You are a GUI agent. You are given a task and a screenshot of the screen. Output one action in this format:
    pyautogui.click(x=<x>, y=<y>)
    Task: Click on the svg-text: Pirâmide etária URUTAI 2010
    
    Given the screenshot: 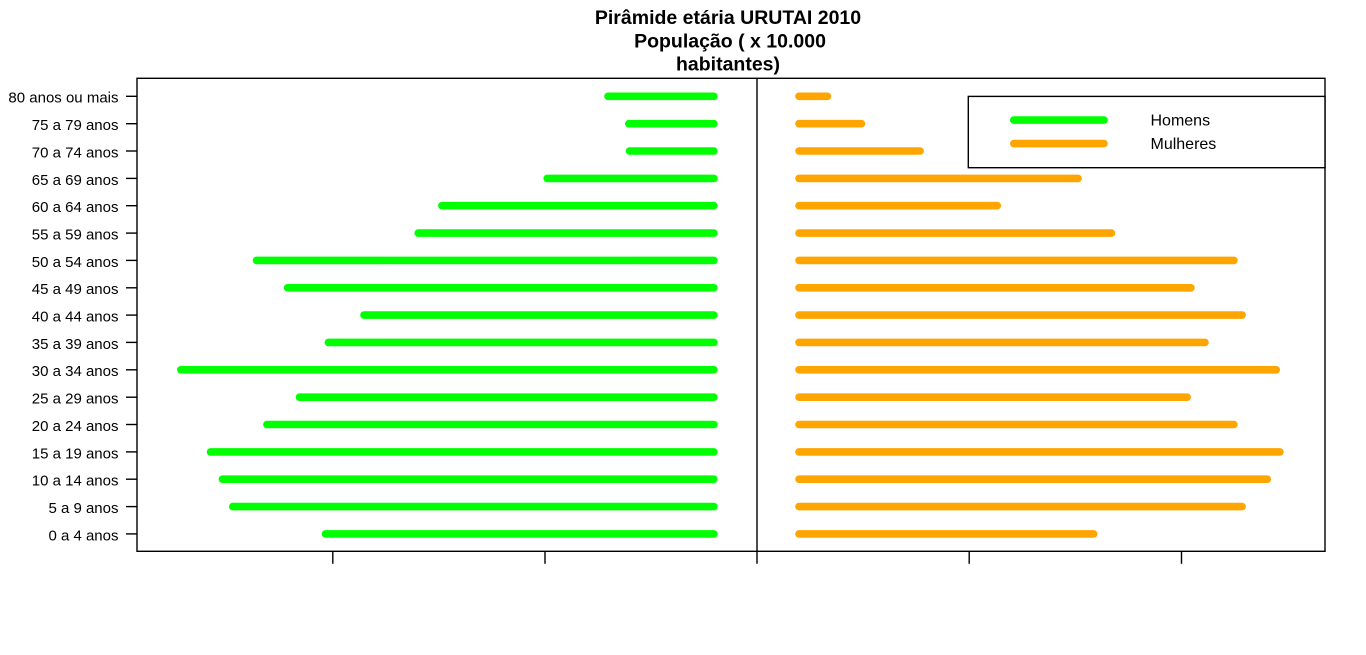 What is the action you would take?
    pyautogui.click(x=728, y=18)
    